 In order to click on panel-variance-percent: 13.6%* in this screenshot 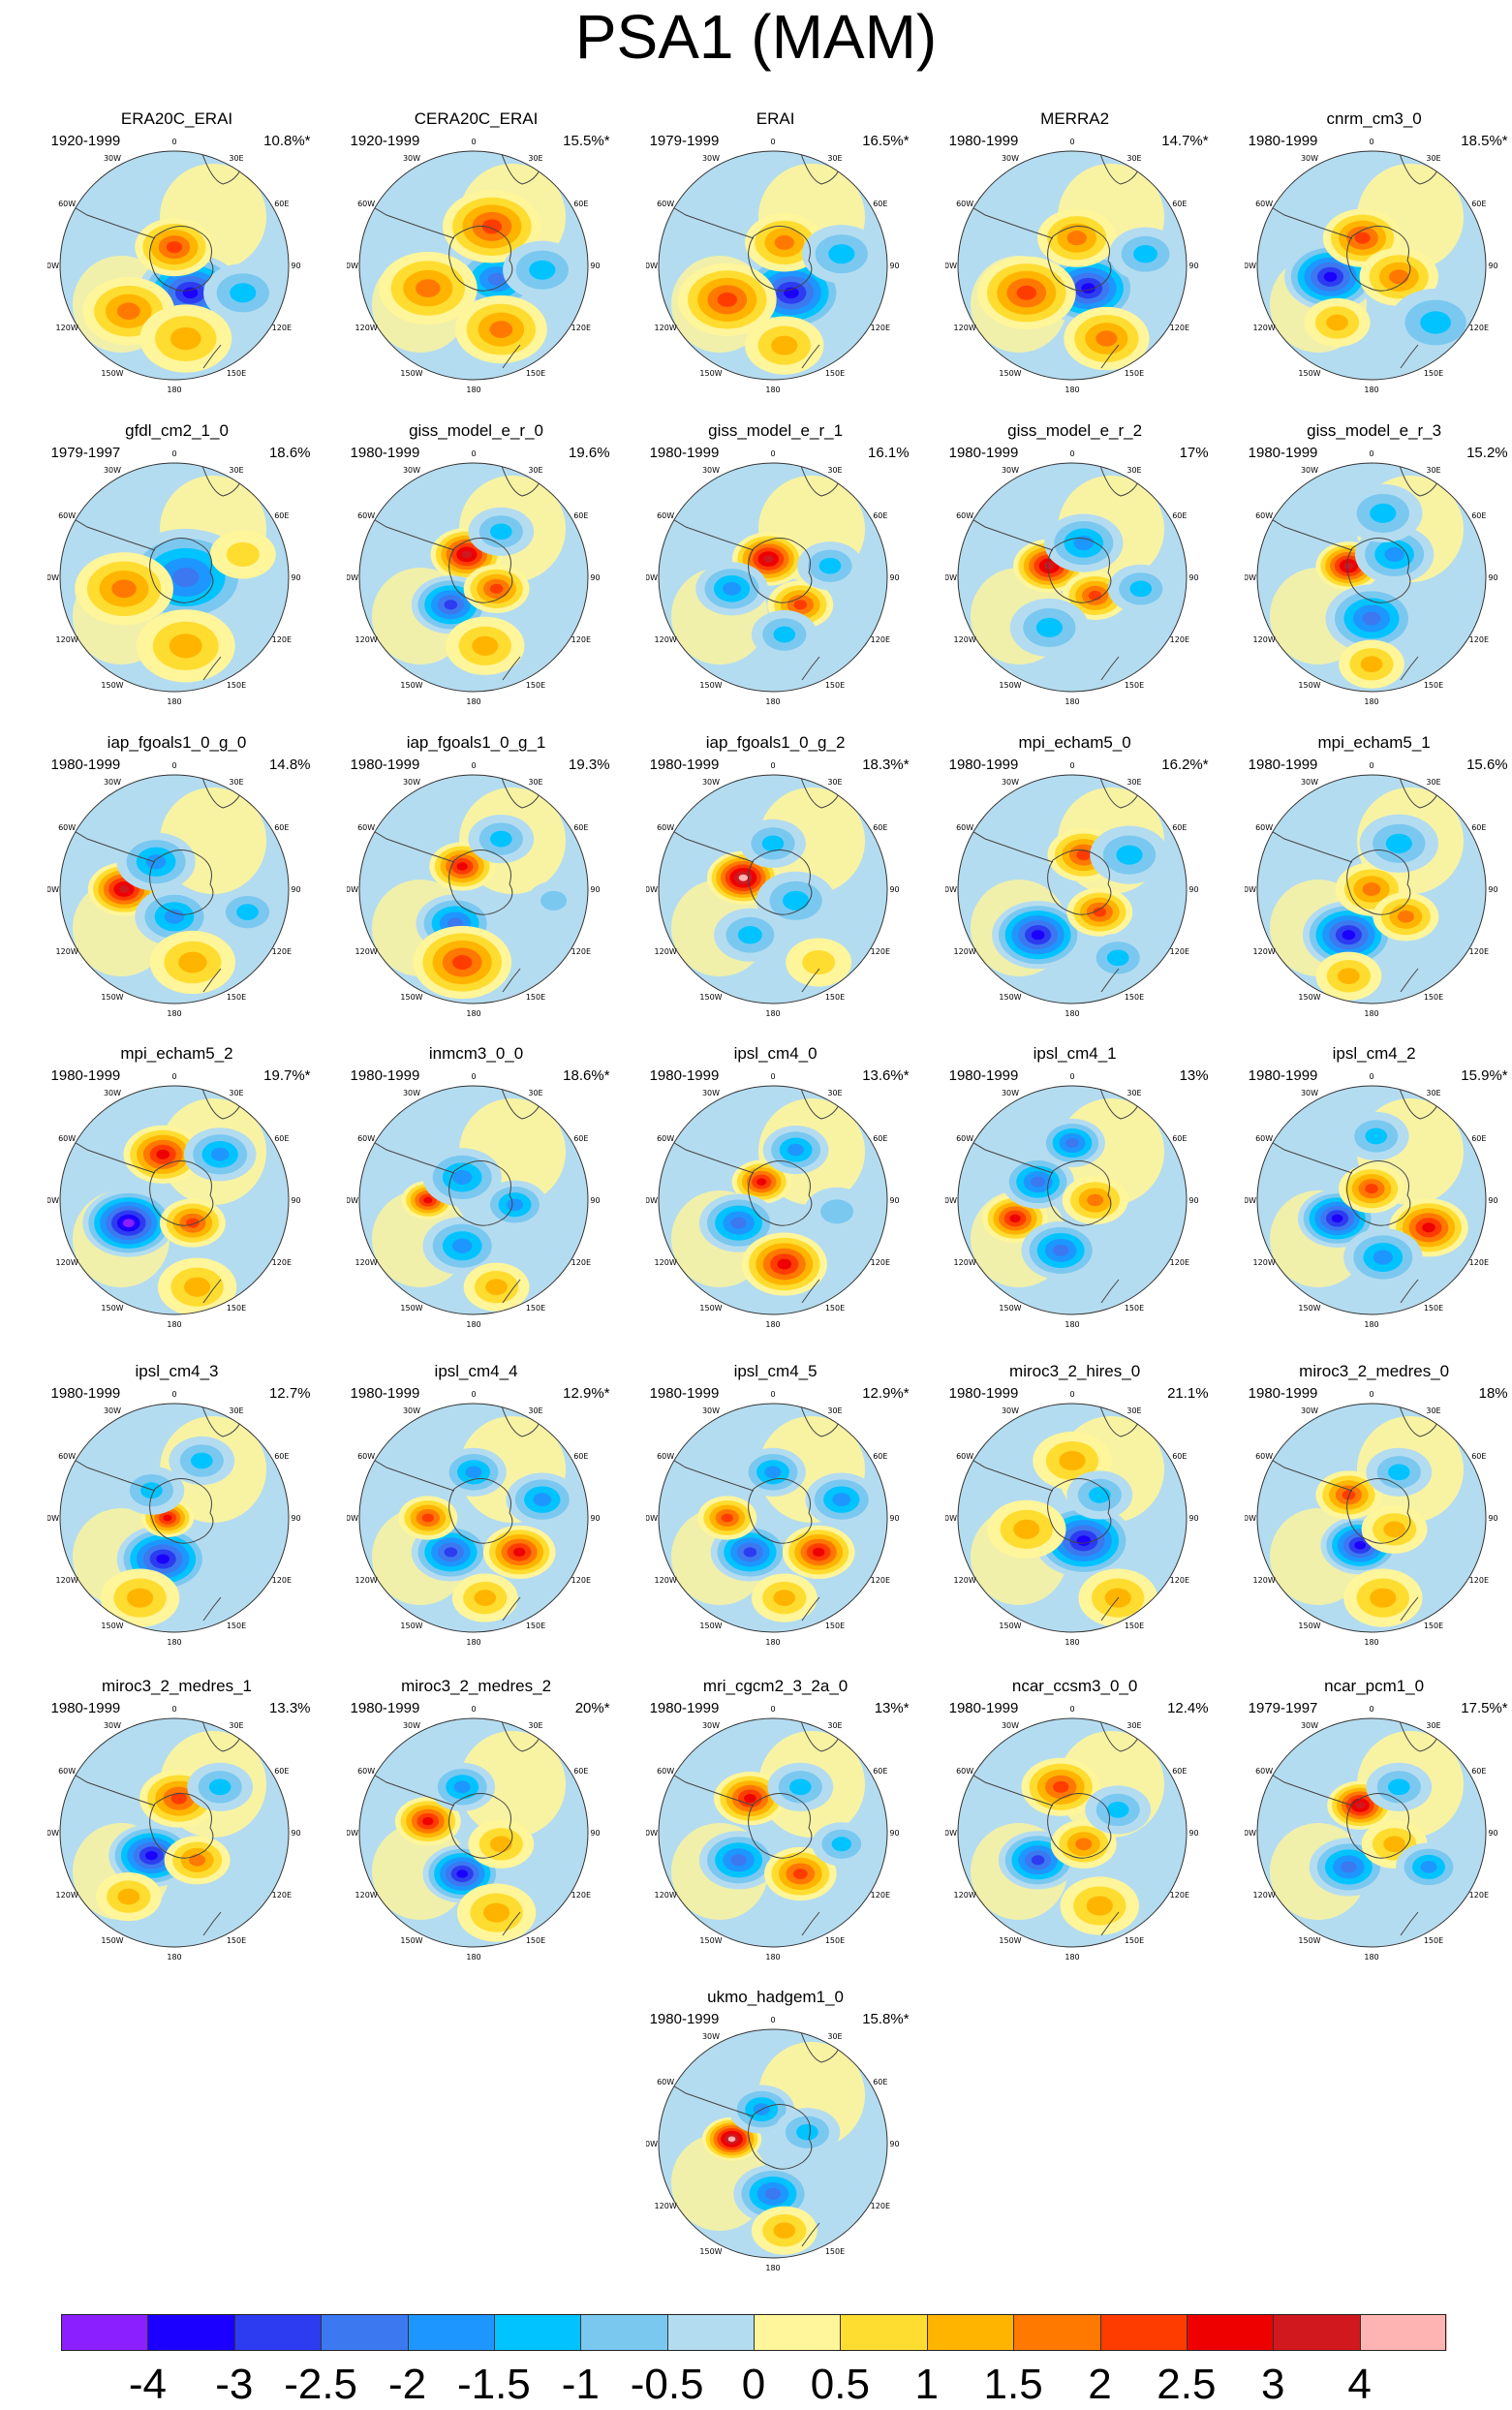, I will do `click(886, 1075)`.